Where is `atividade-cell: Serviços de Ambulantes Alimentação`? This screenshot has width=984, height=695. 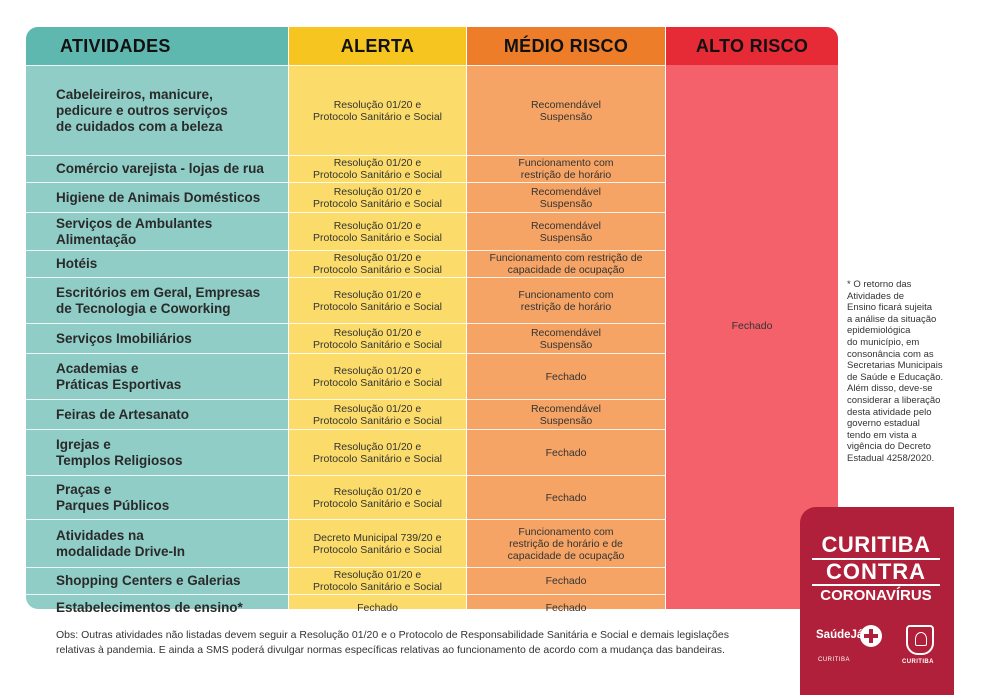
atividade-cell: Serviços de Ambulantes Alimentação is located at coordinates (157, 231).